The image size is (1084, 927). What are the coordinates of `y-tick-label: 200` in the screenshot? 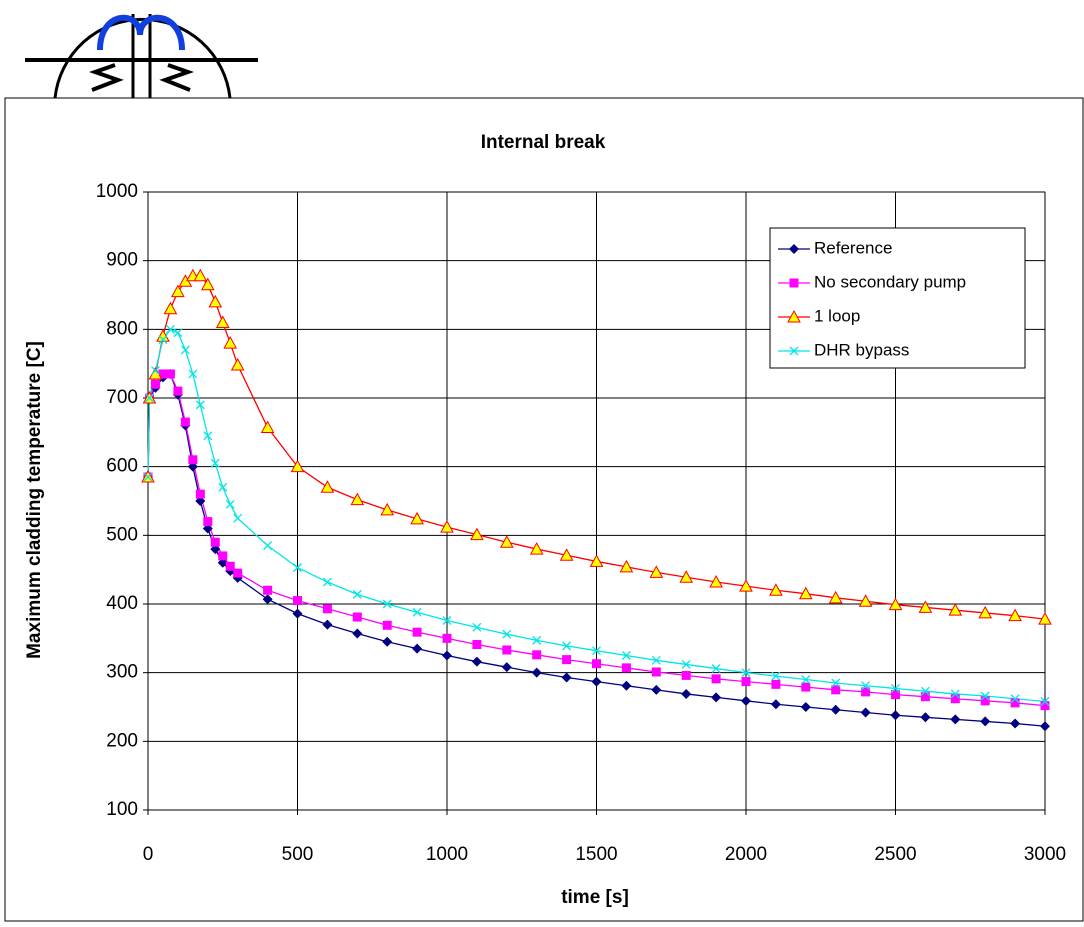 It's located at (122, 740).